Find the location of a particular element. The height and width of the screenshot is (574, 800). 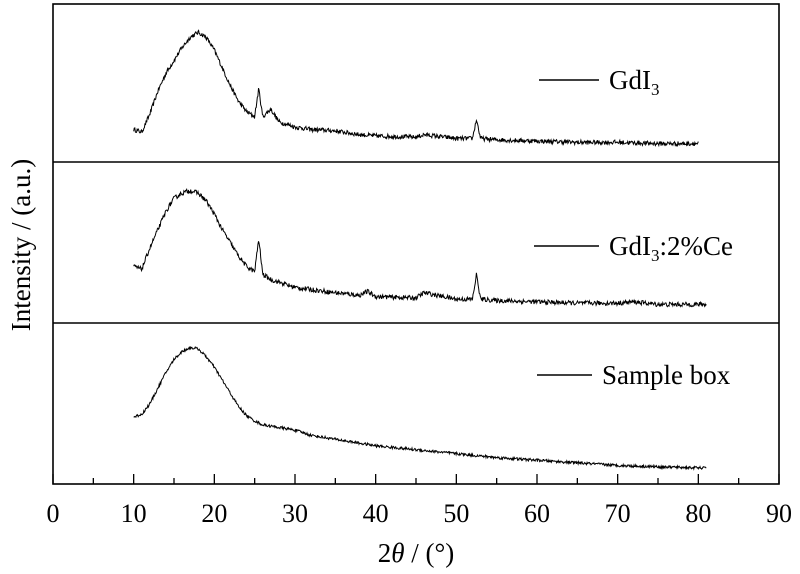

x-ticks: 0 10 20 30 40 50 60 70 80 90 is located at coordinates (419, 501).